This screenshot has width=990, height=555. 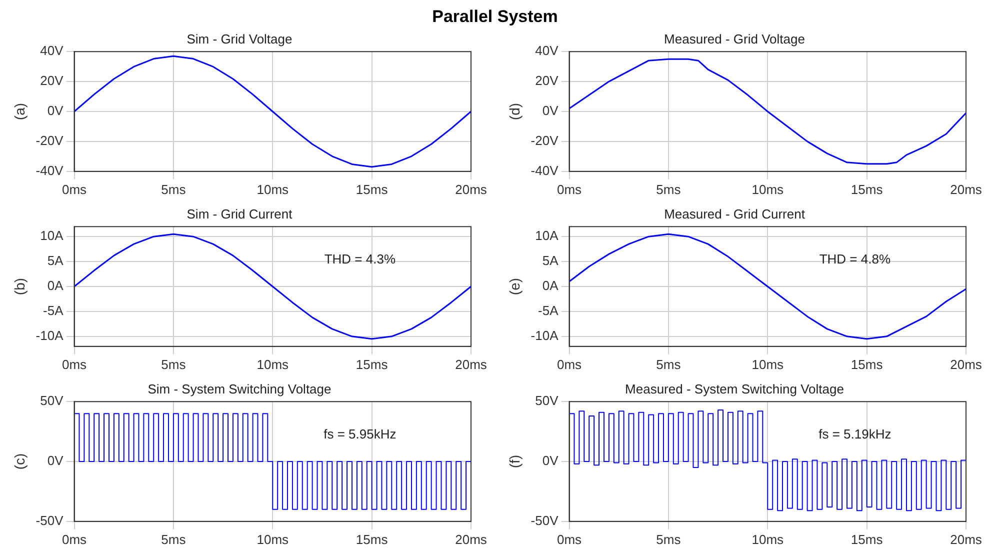 What do you see at coordinates (360, 434) in the screenshot?
I see `annotation: fs = 5.95kHz` at bounding box center [360, 434].